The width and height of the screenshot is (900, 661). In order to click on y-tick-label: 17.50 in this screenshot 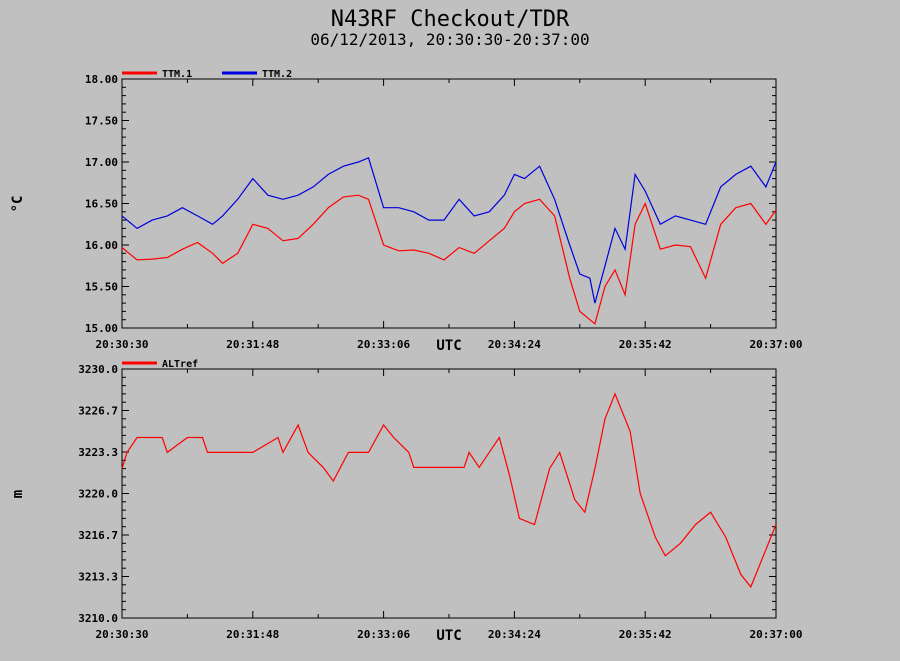, I will do `click(101, 121)`.